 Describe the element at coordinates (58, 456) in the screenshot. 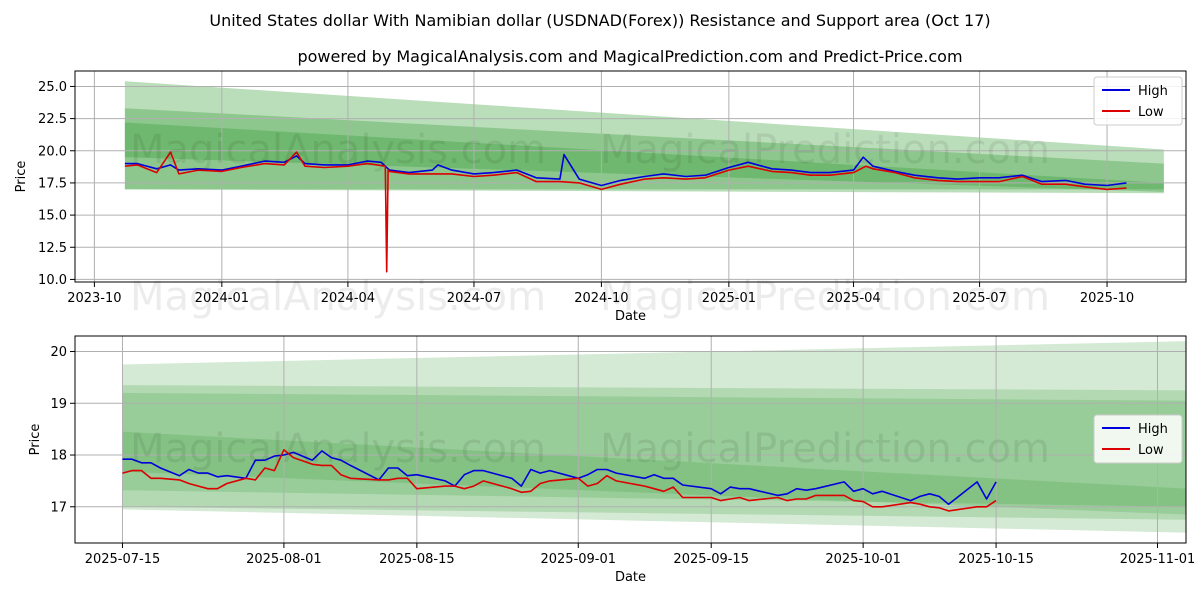

I see `y-tick-label: 18` at that location.